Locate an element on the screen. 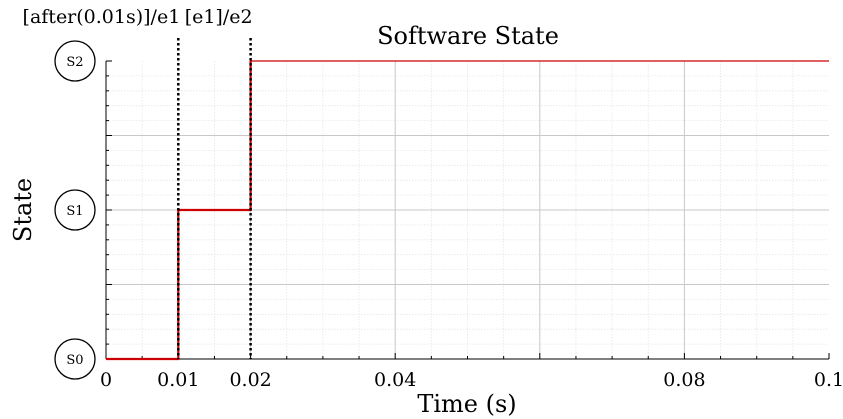 Image resolution: width=843 pixels, height=419 pixels. x-tick-label: 0.1 is located at coordinates (828, 380).